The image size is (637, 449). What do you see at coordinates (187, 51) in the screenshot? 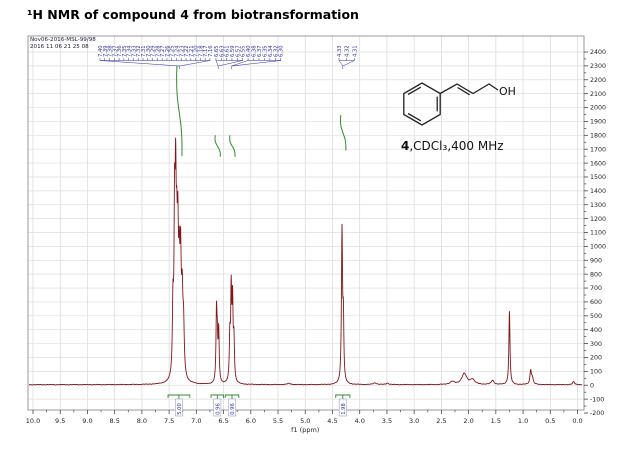
I see `peak-shift-label: 7.22` at bounding box center [187, 51].